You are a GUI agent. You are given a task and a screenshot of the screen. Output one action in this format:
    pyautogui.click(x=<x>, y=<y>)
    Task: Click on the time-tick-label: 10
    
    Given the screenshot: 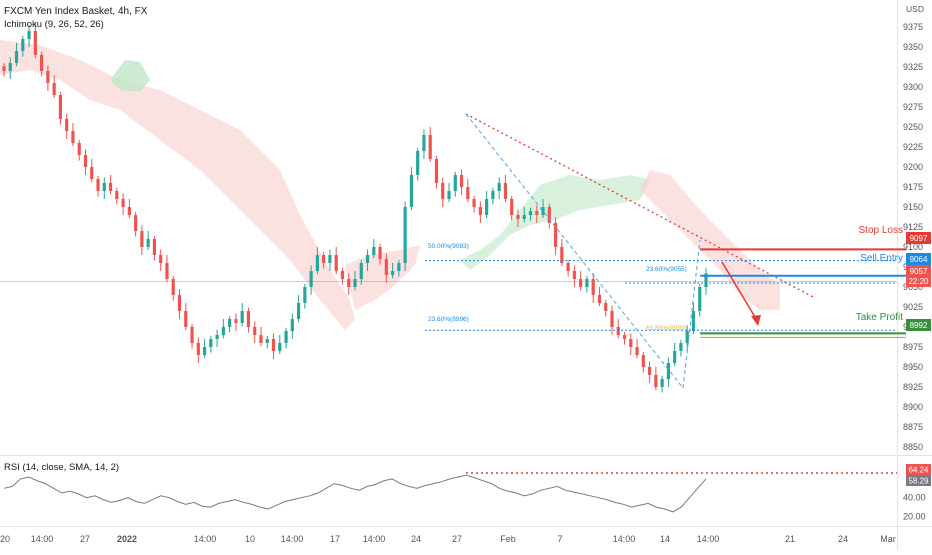 What is the action you would take?
    pyautogui.click(x=250, y=539)
    